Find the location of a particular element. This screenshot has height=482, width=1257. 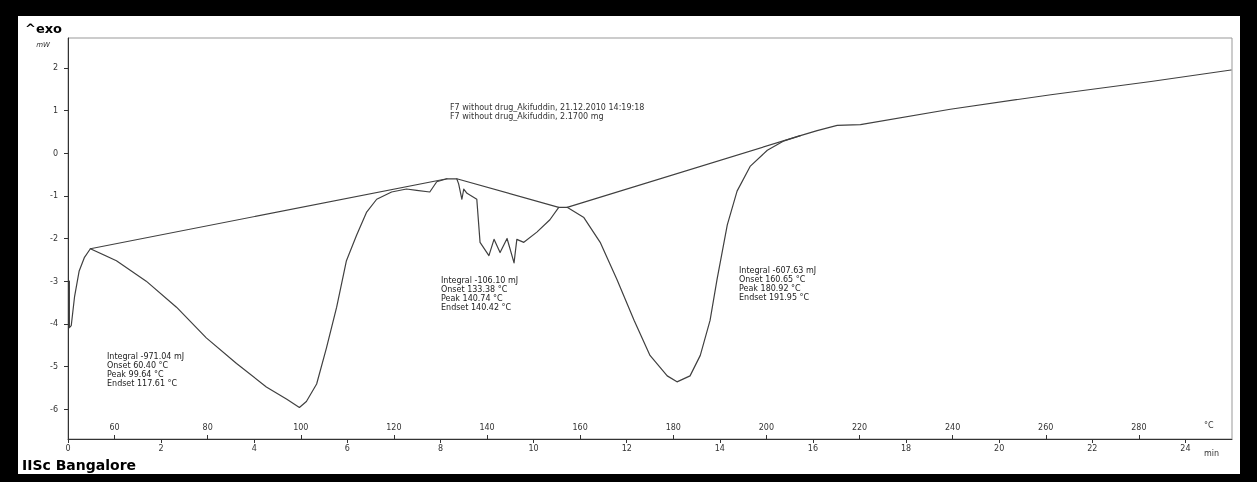

x-tick-label: 12 is located at coordinates (626, 448).